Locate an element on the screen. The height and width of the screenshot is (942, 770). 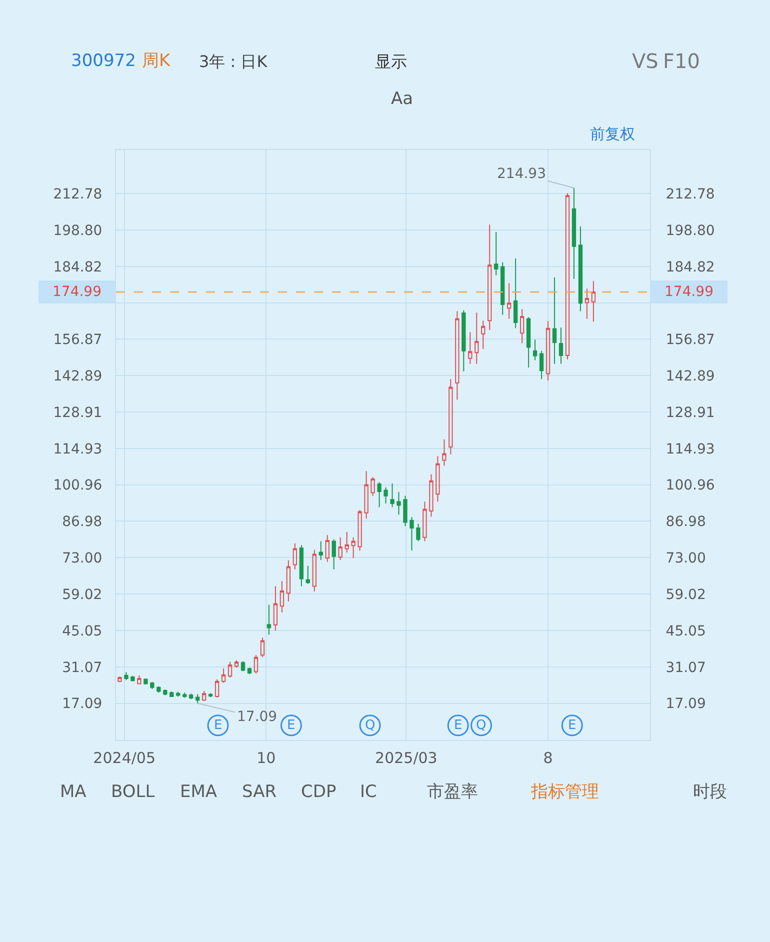
text: IC is located at coordinates (368, 792).